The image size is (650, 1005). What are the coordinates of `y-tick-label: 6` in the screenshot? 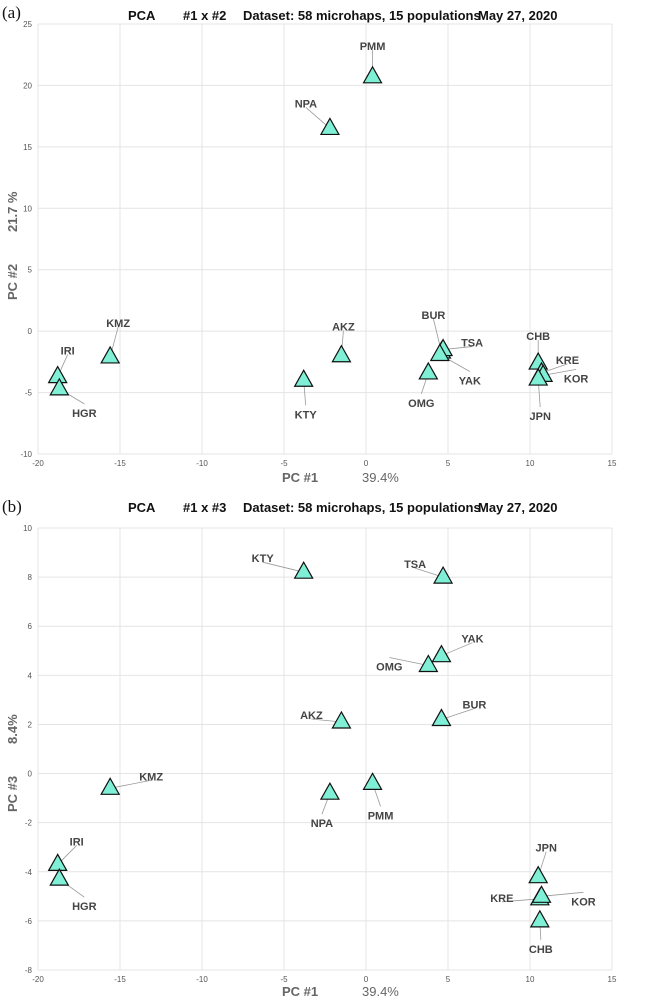 It's located at (30, 626).